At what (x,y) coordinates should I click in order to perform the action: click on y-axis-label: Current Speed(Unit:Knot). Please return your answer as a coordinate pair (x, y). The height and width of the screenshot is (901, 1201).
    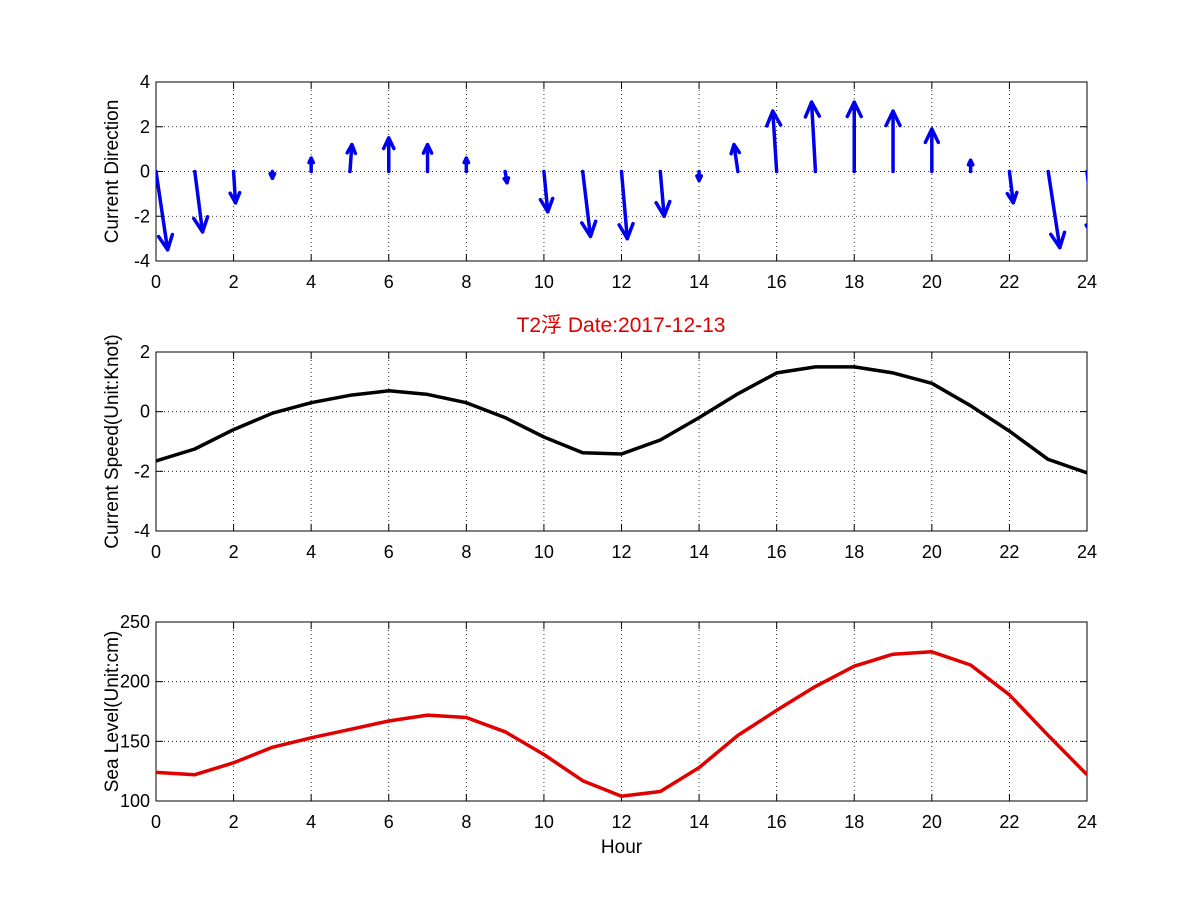
    Looking at the image, I should click on (112, 441).